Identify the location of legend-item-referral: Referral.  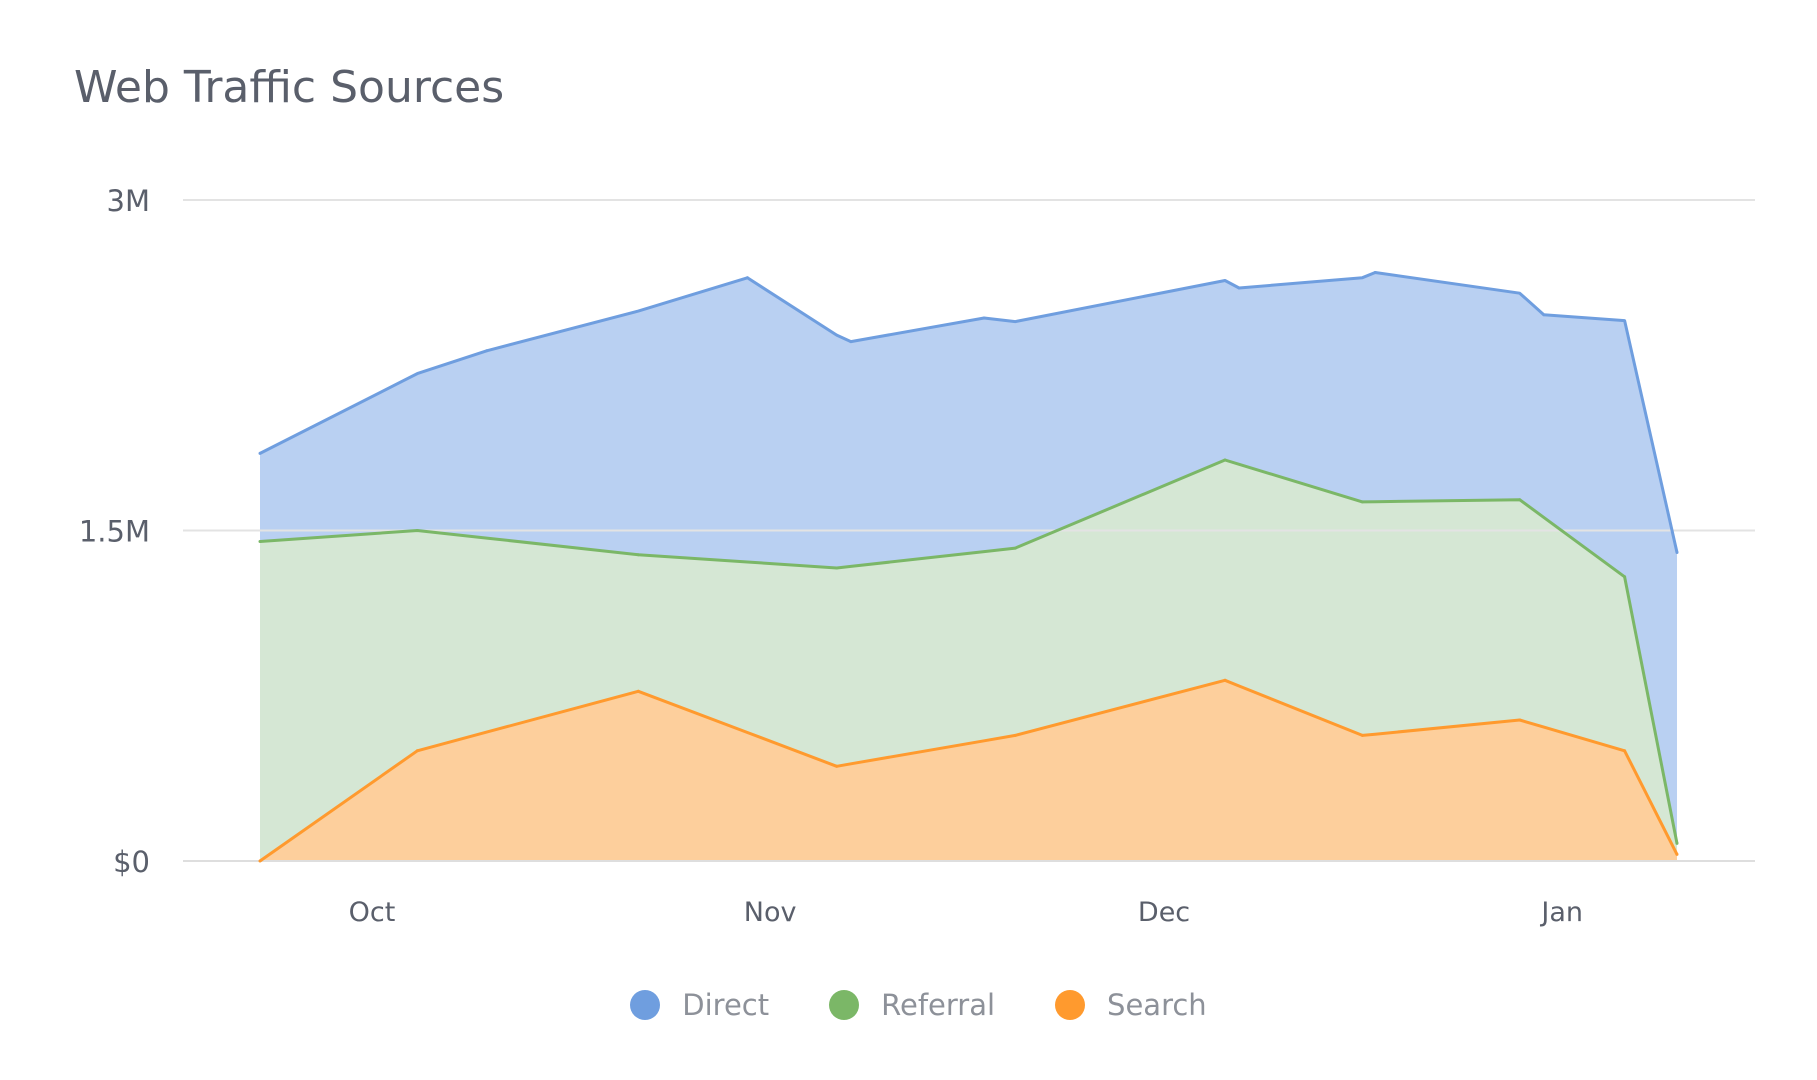
(912, 1005).